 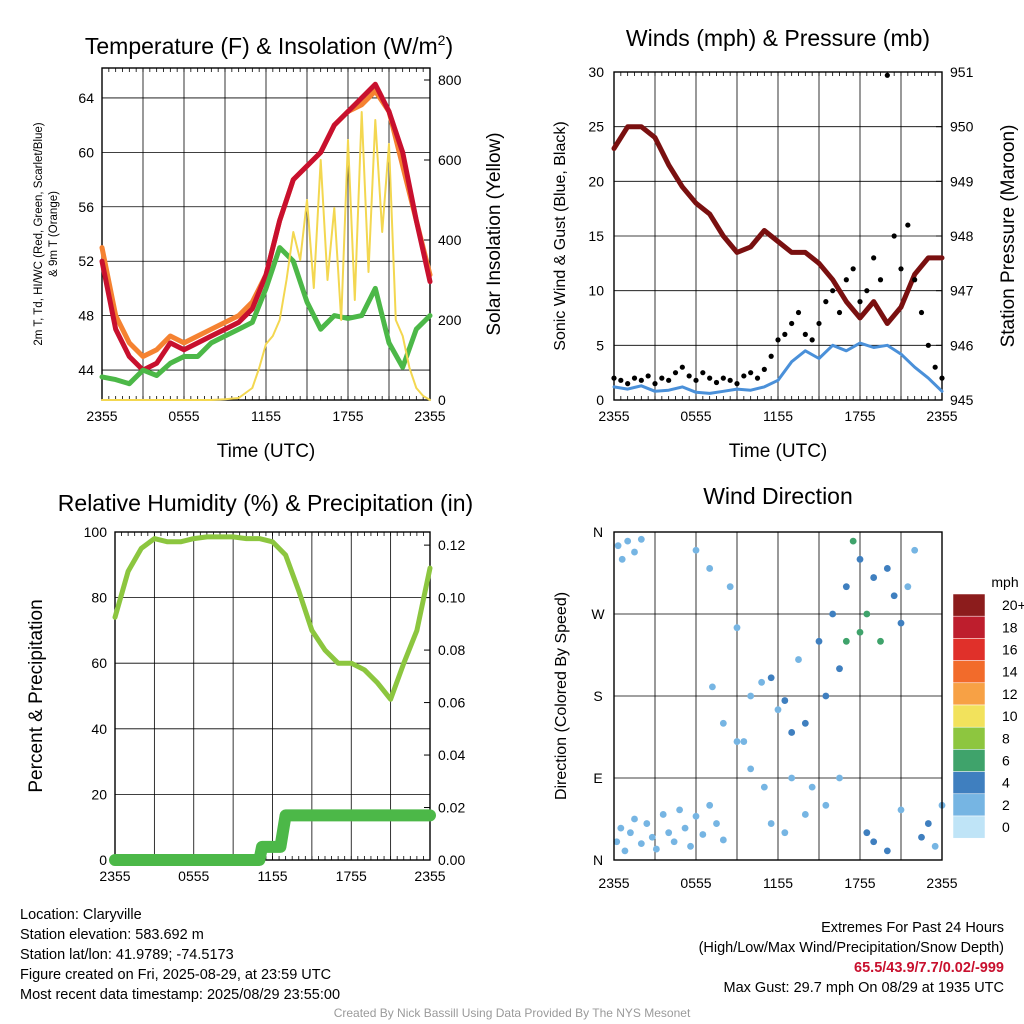 I want to click on y-tick-label: 64, so click(x=86, y=98).